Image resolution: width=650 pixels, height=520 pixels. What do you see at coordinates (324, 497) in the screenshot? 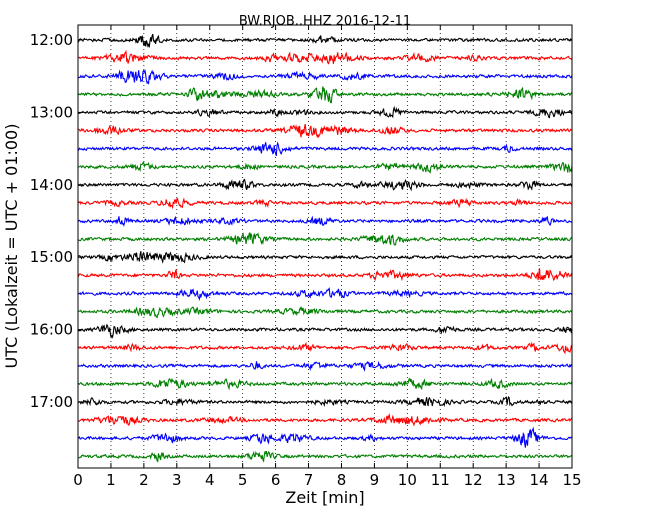
I see `x-axis-label: Zeit [min]` at bounding box center [324, 497].